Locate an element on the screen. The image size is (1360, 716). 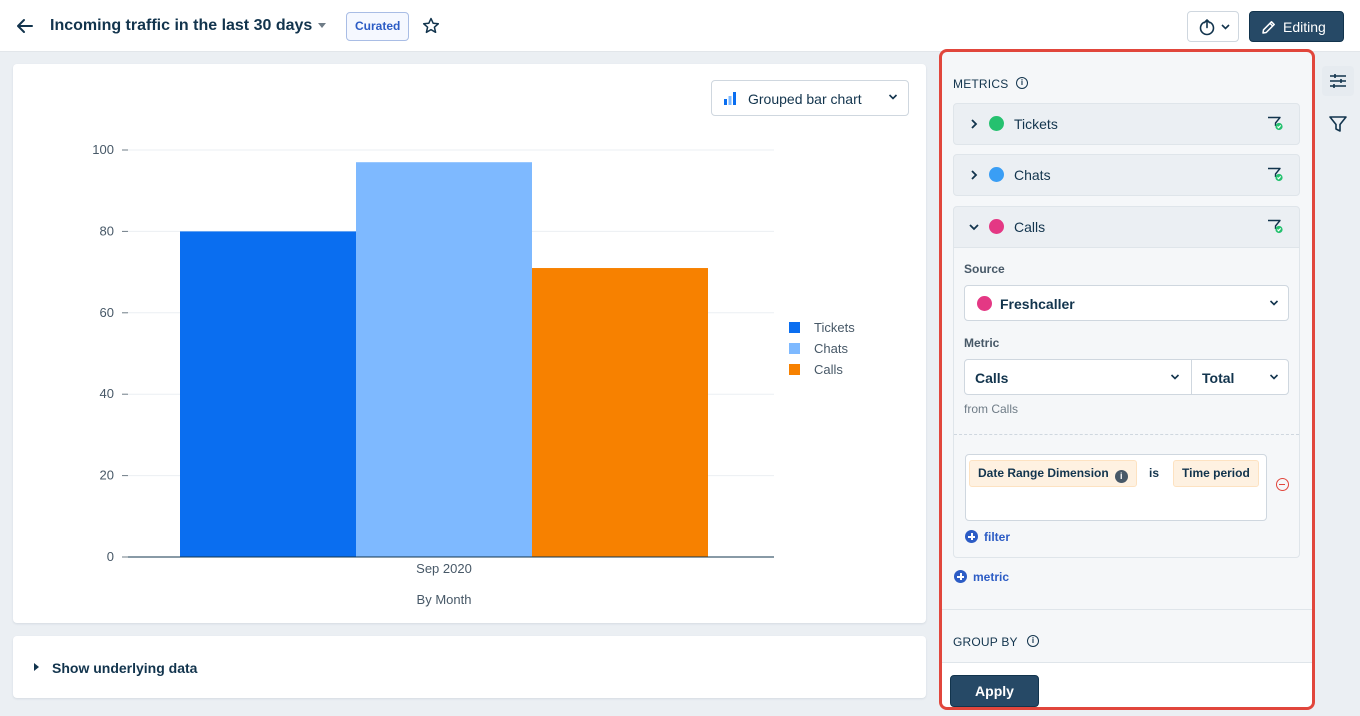
apply-bar: Apply is located at coordinates (1127, 684).